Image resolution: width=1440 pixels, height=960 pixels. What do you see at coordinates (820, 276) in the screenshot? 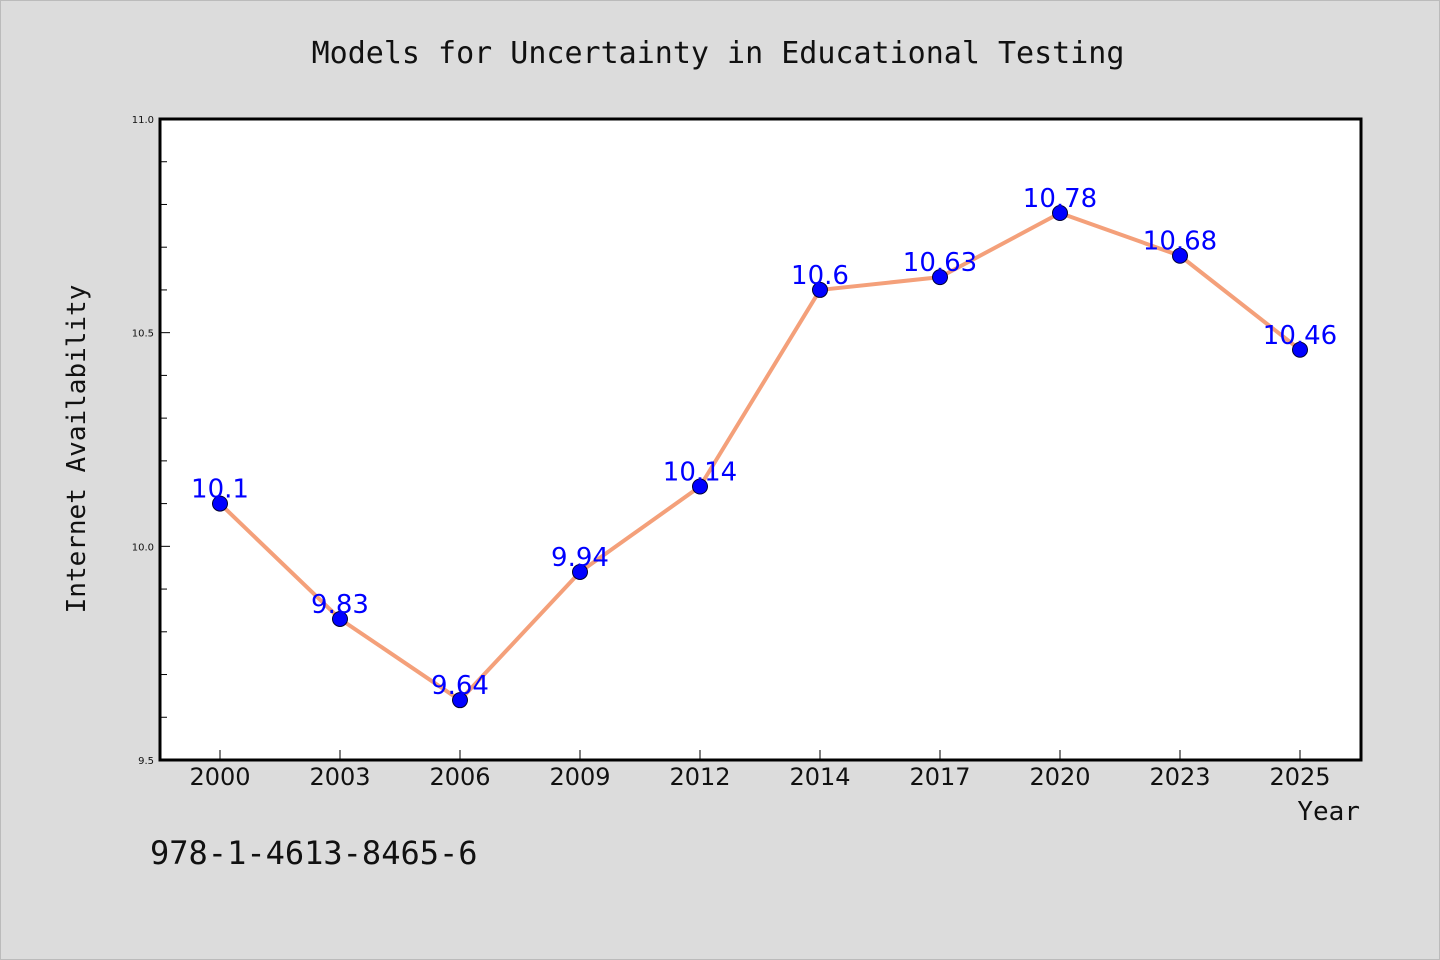
I see `data-label: 10.6` at bounding box center [820, 276].